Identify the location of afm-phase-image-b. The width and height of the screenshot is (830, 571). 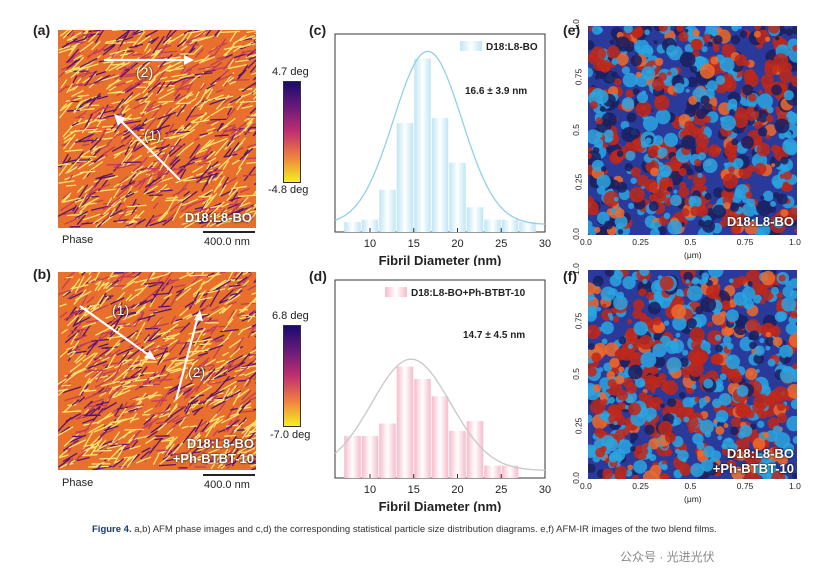
(157, 371).